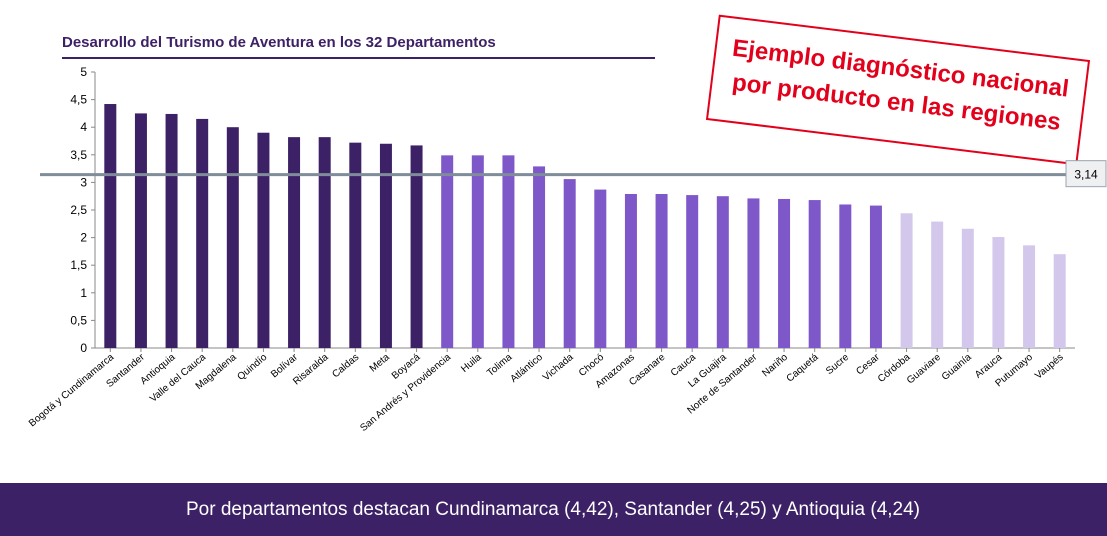 This screenshot has width=1107, height=536. I want to click on footer-band, so click(553, 509).